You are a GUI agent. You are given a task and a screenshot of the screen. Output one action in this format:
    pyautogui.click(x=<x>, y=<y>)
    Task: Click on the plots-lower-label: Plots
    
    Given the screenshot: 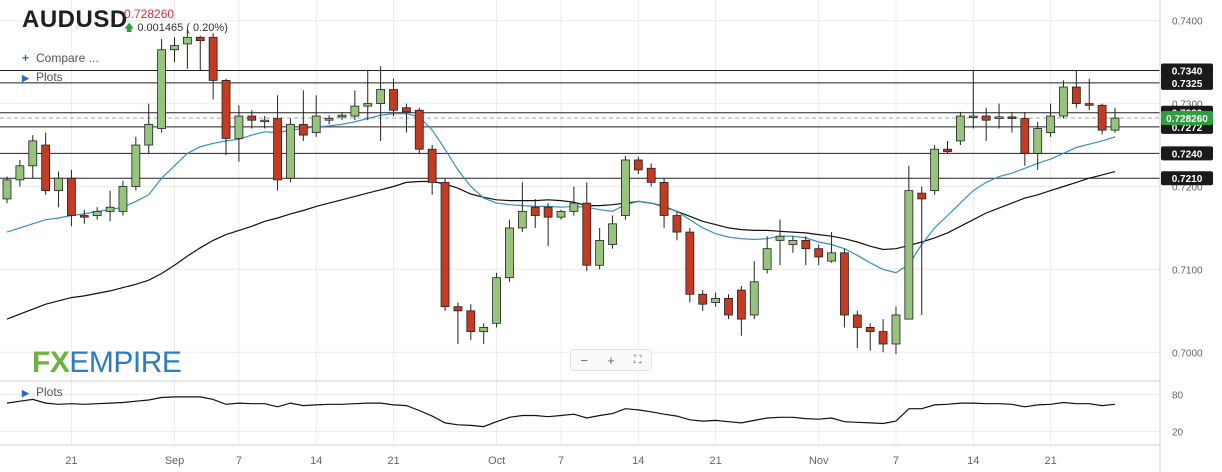 What is the action you would take?
    pyautogui.click(x=49, y=392)
    